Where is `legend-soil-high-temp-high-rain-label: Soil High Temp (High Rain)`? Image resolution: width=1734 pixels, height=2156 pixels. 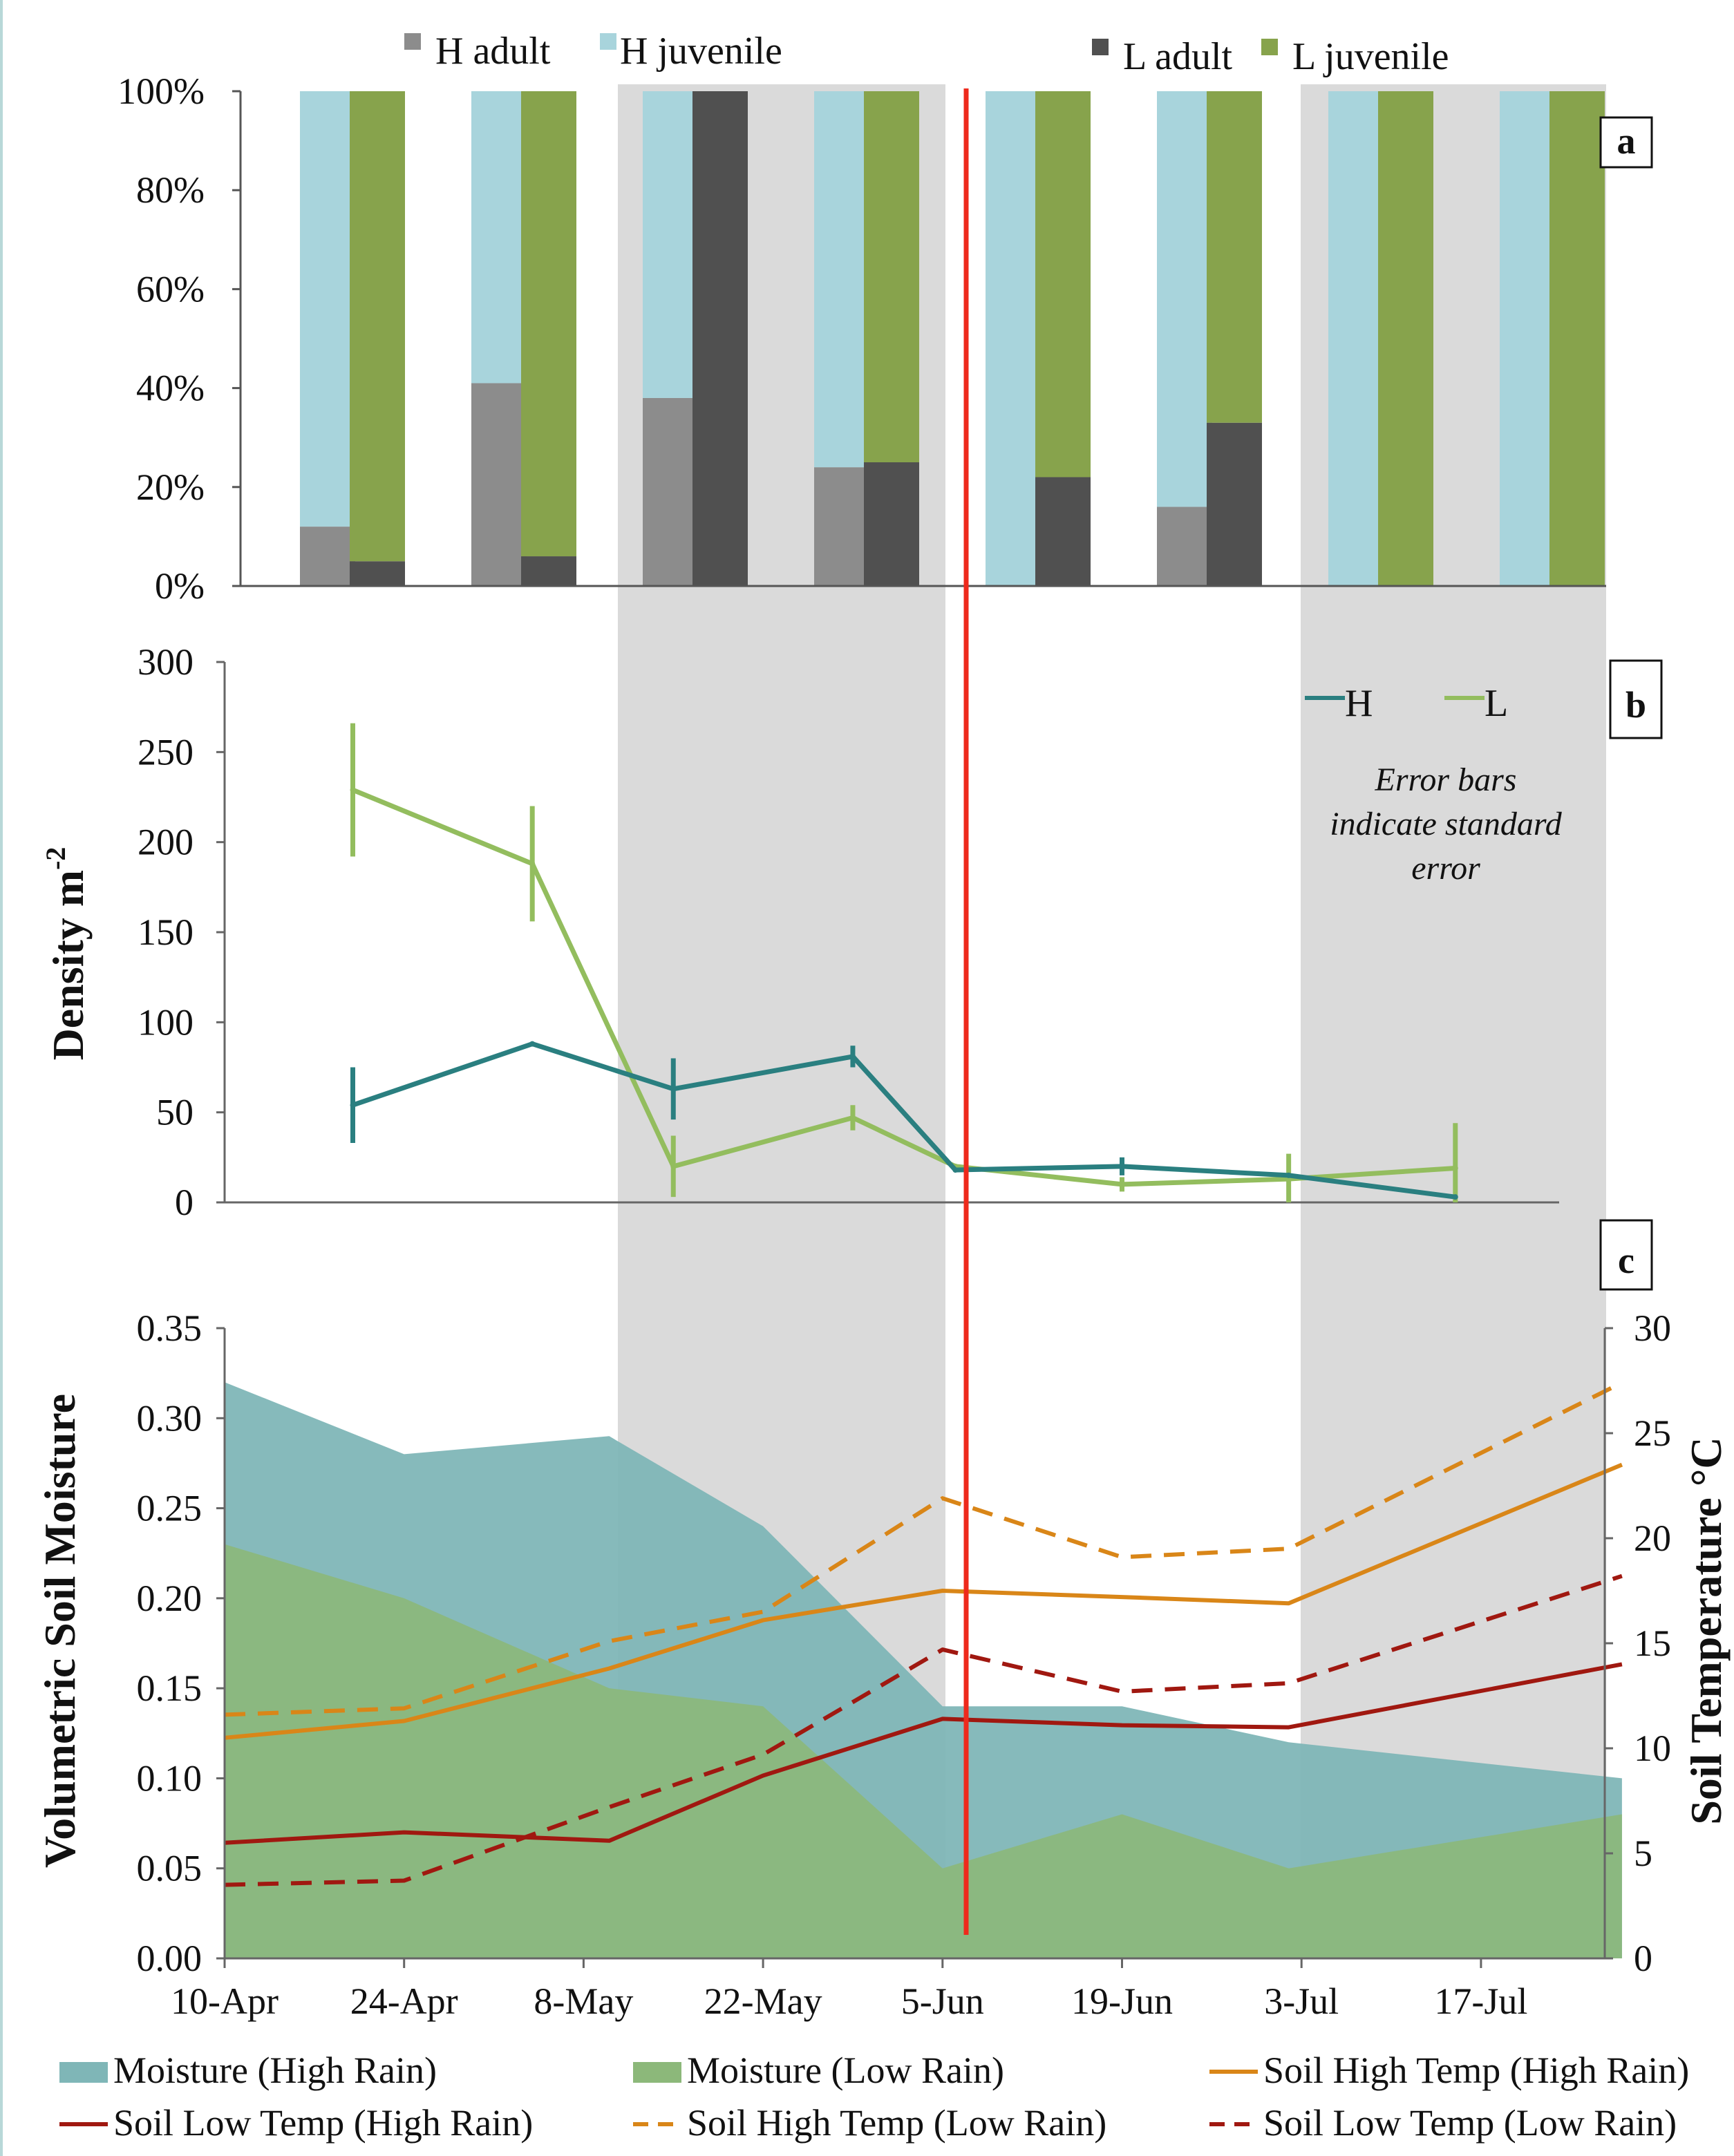 legend-soil-high-temp-high-rain-label: Soil High Temp (High Rain) is located at coordinates (1476, 2070).